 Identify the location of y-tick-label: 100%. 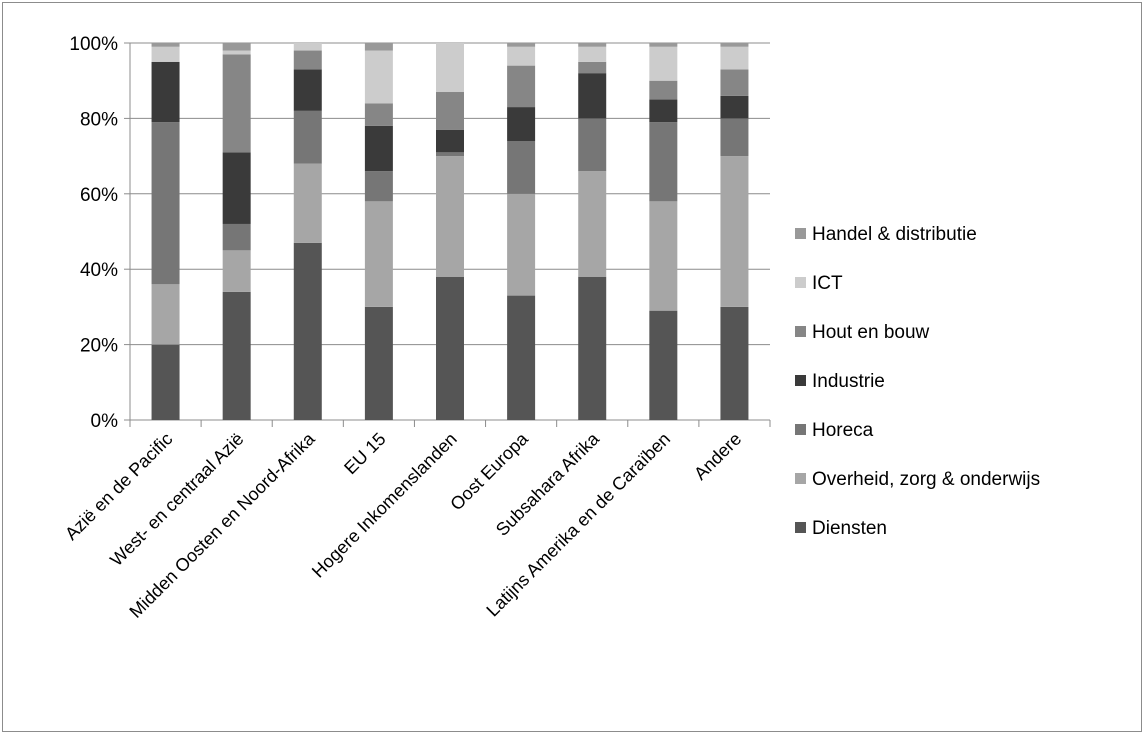
(93, 44).